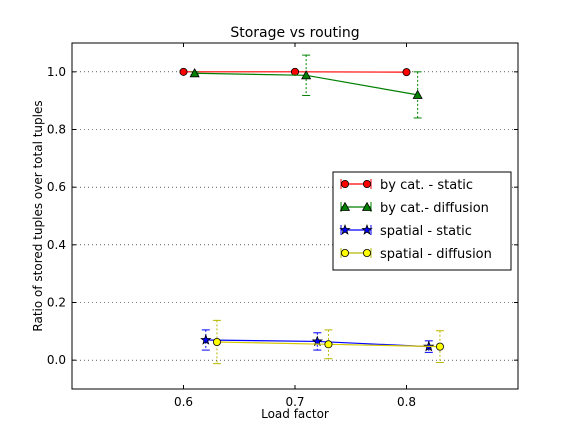  What do you see at coordinates (56, 303) in the screenshot?
I see `y-tick-label: 0.2` at bounding box center [56, 303].